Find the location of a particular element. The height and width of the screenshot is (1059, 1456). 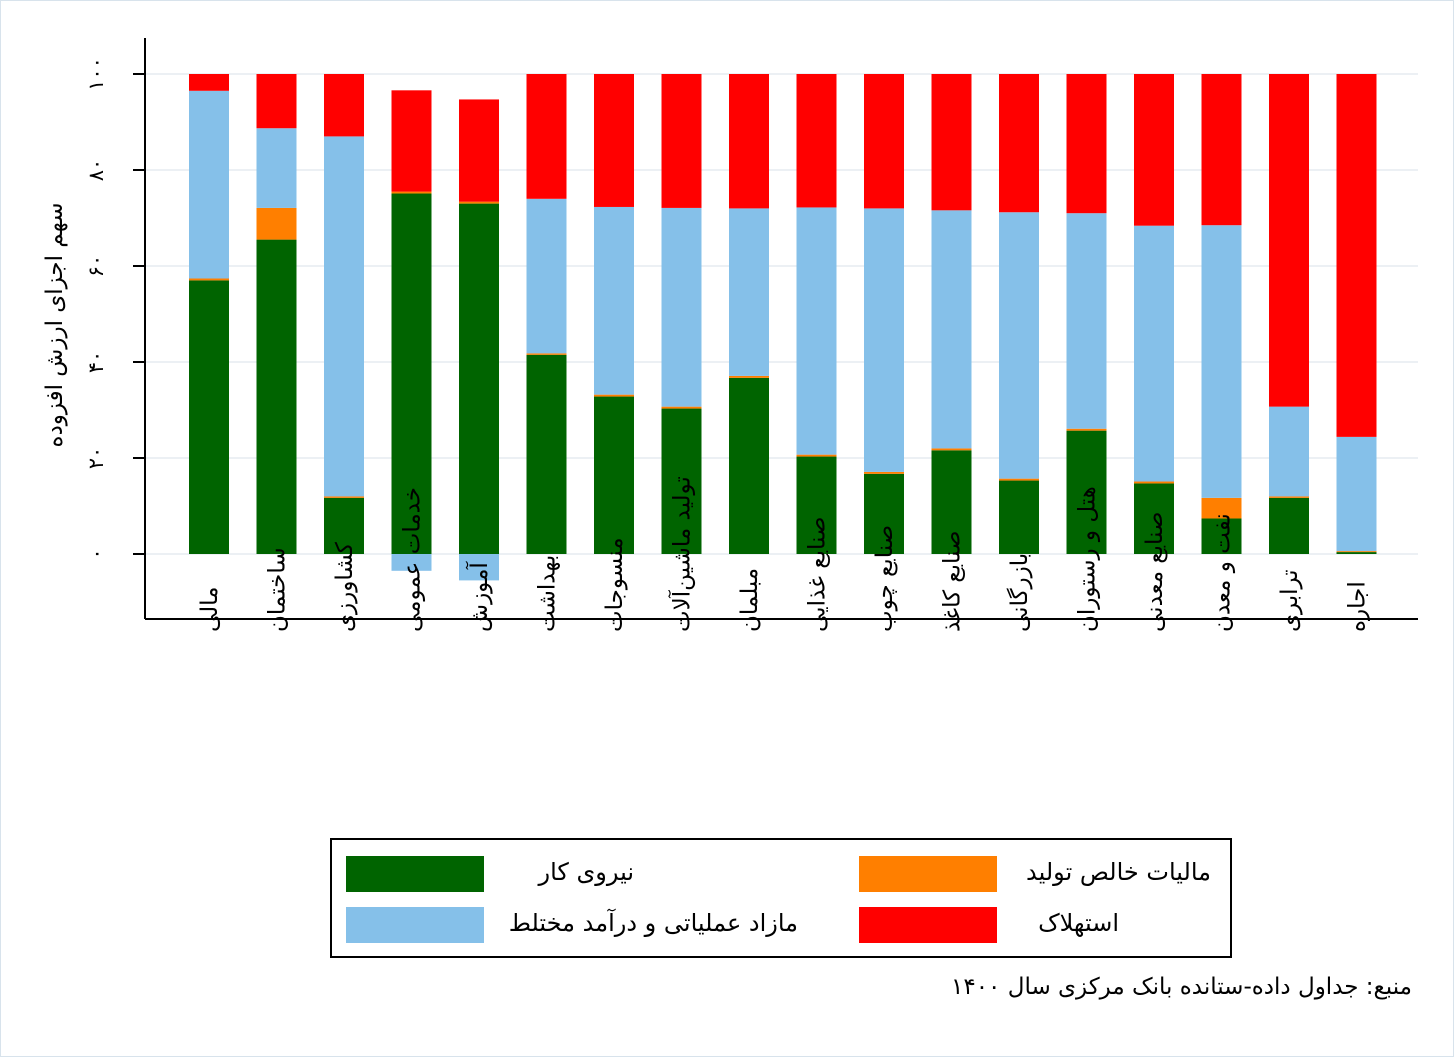

x-tick-label-9: صنایع غذایی is located at coordinates (818, 575).